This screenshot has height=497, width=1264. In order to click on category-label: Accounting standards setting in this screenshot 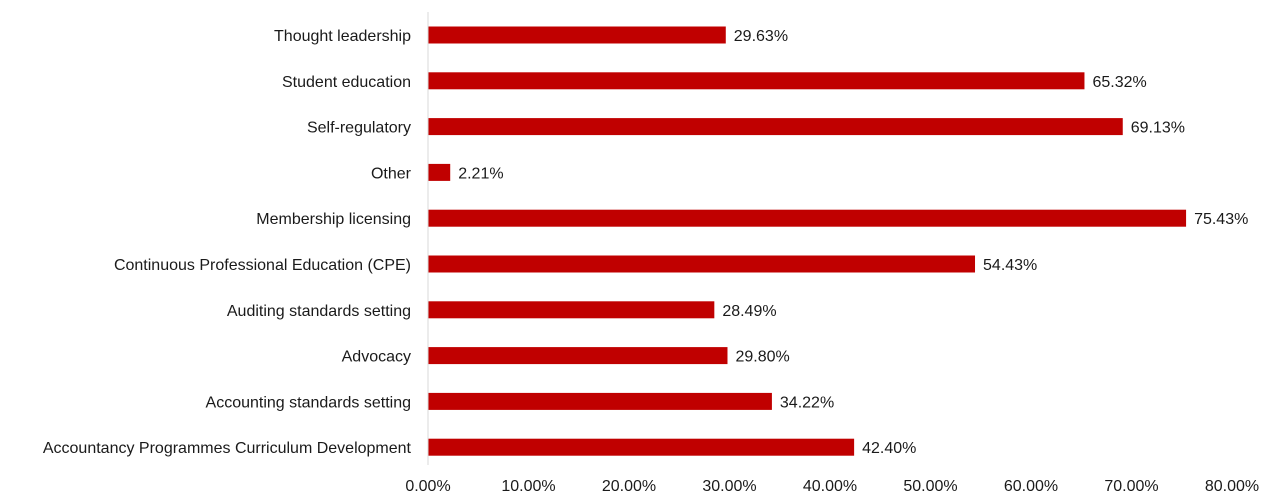, I will do `click(308, 402)`.